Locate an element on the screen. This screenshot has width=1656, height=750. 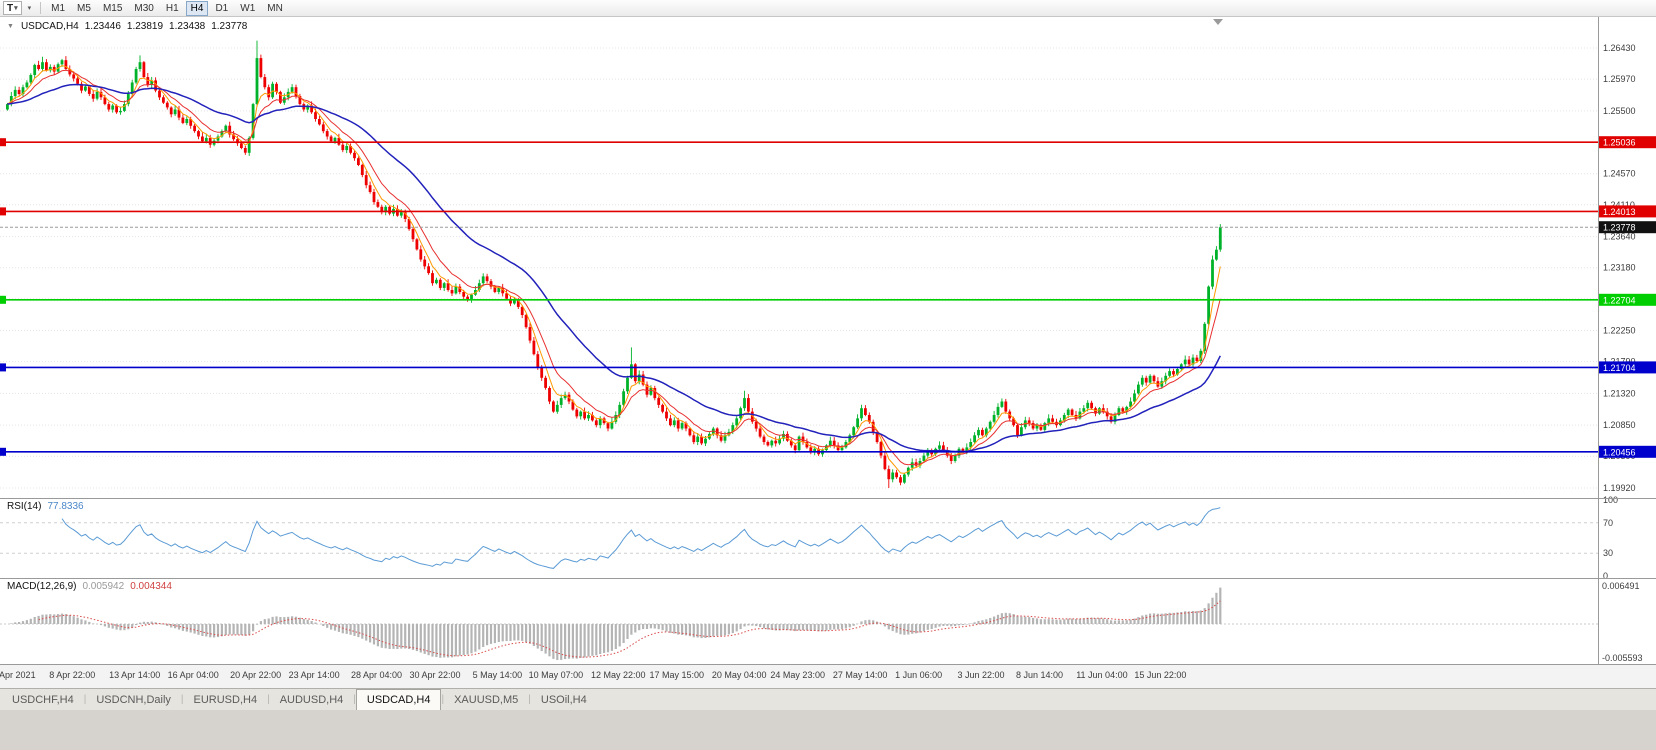
tab-usdcnh-daily: USDCNH,Daily is located at coordinates (133, 699).